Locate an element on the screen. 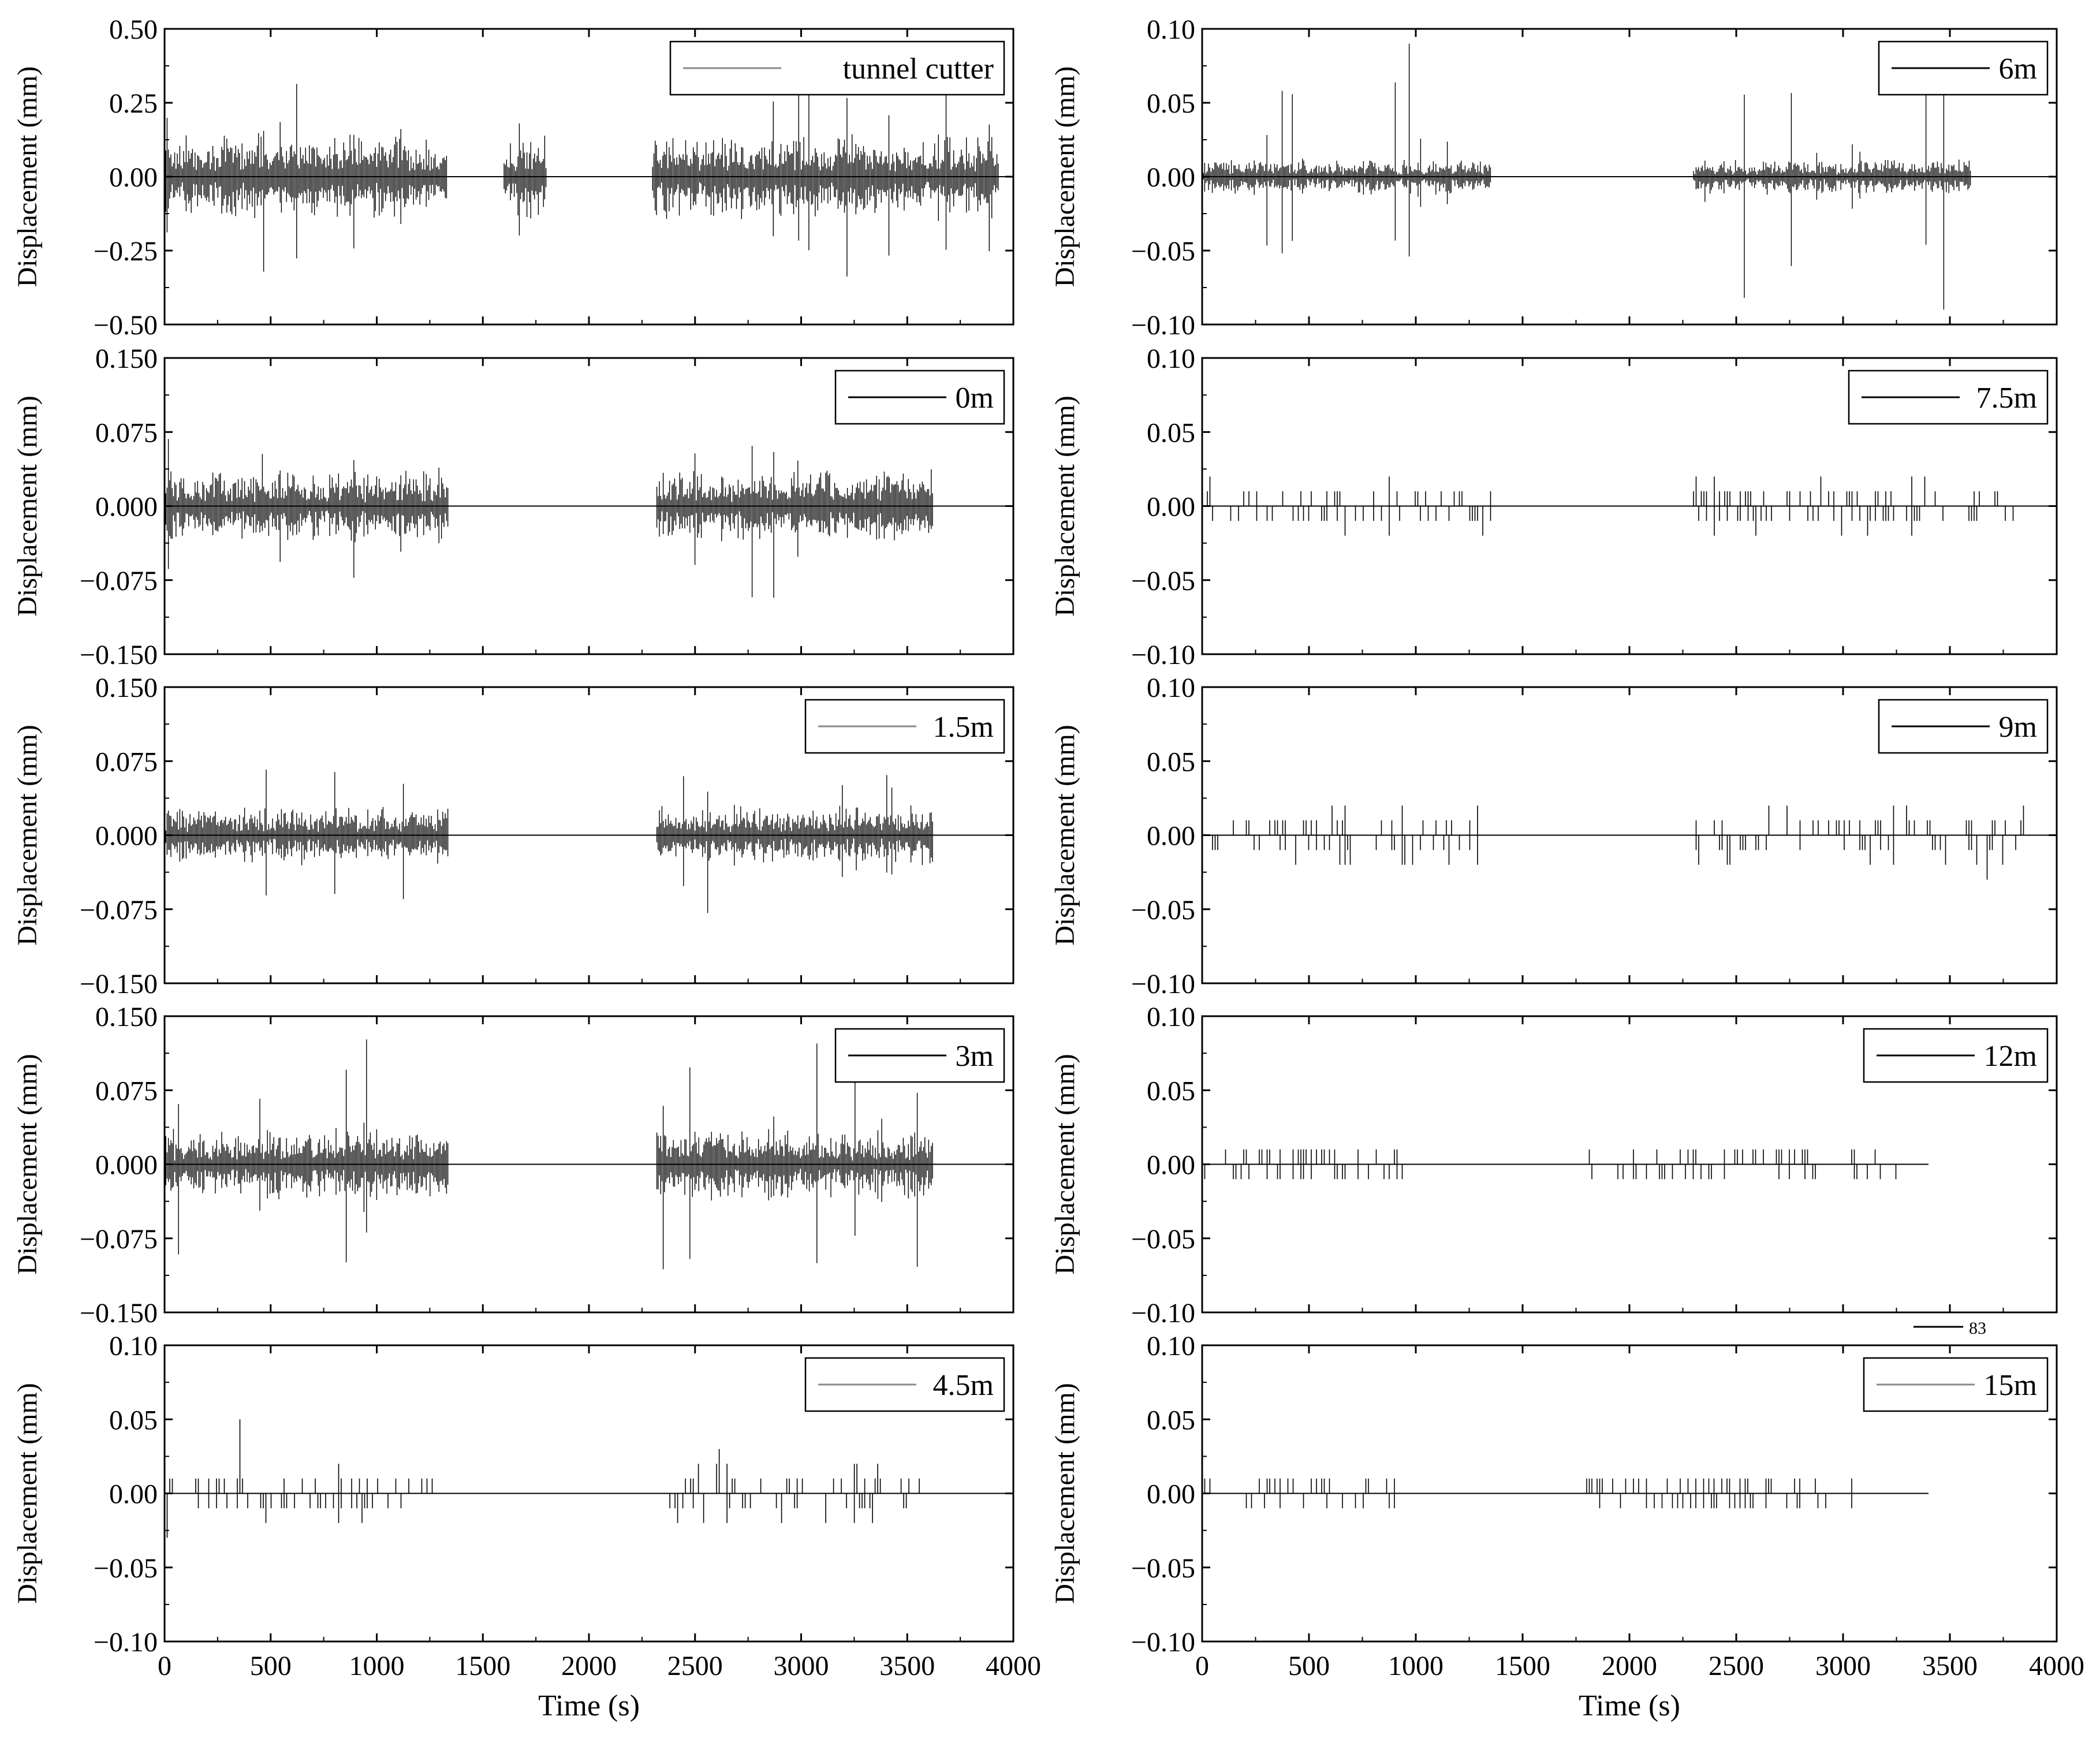 The width and height of the screenshot is (2100, 1746). legend-15m: 15m is located at coordinates (1956, 1384).